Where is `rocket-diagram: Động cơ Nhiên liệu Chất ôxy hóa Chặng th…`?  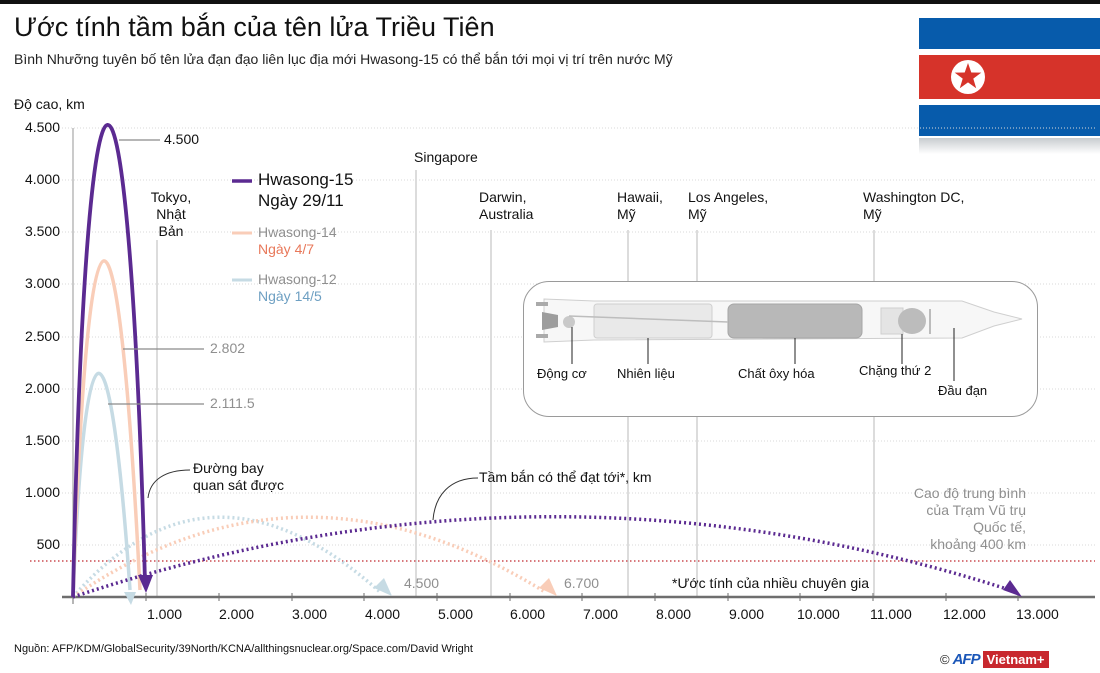
rocket-diagram: Động cơ Nhiên liệu Chất ôxy hóa Chặng th… is located at coordinates (780, 349).